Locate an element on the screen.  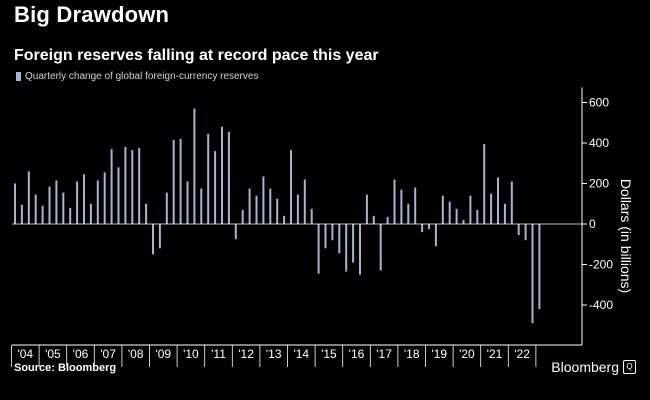
bar-q43 is located at coordinates (304, 201).